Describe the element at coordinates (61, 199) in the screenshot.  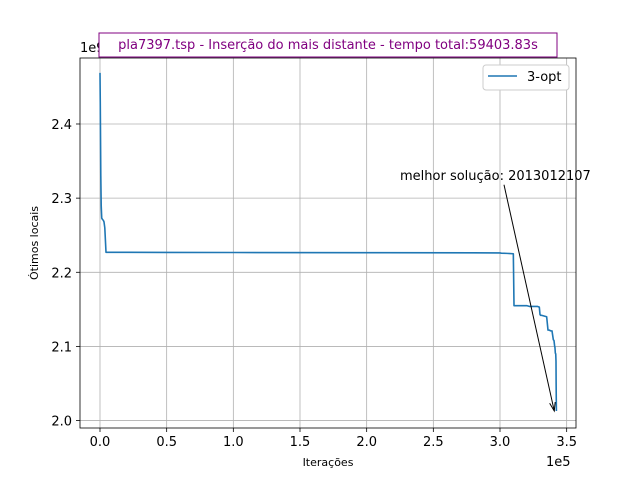
I see `y-tick-label: 2.3` at that location.